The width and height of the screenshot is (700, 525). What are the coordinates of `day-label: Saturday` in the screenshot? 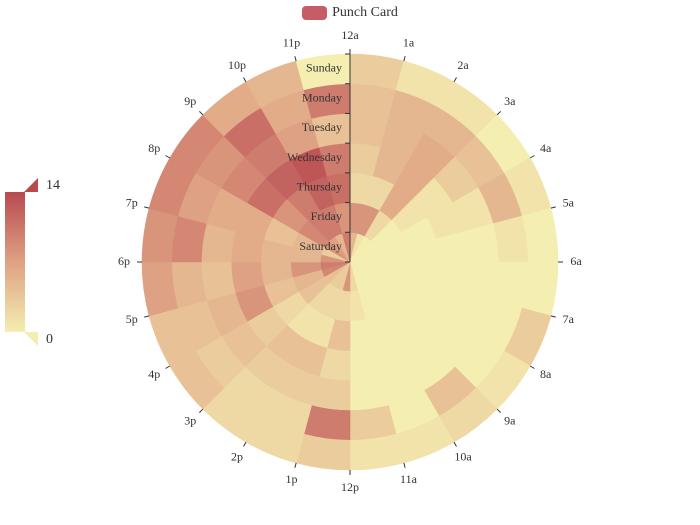 It's located at (320, 246).